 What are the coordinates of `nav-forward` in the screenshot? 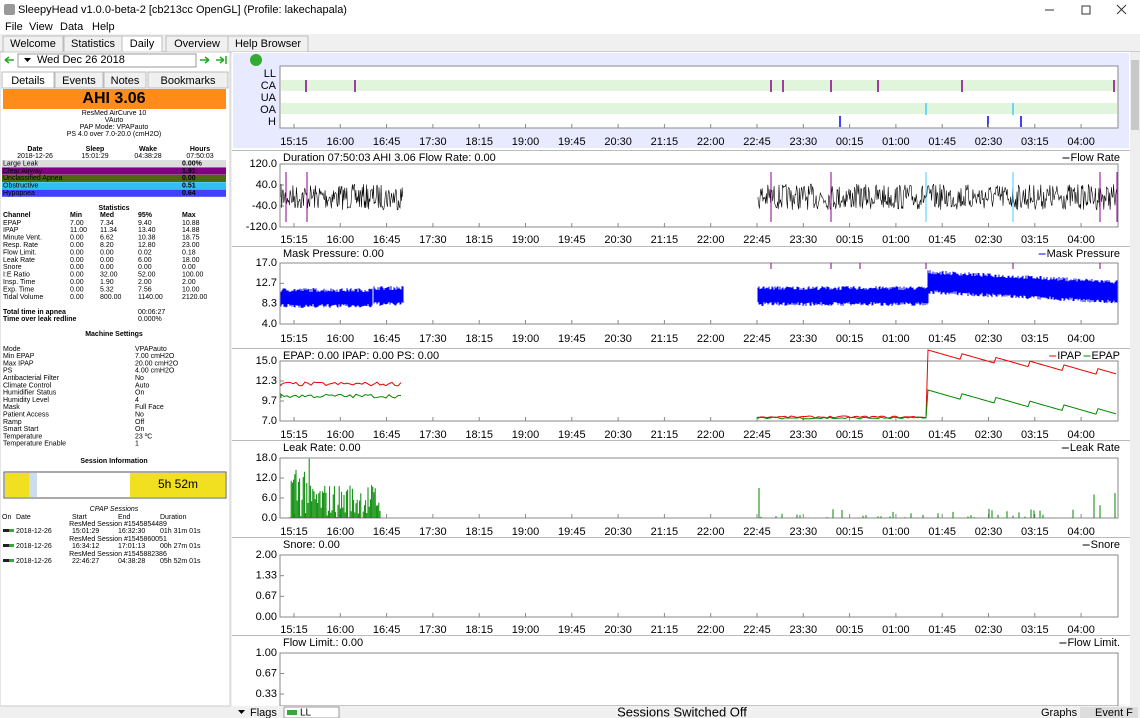 It's located at (213, 60).